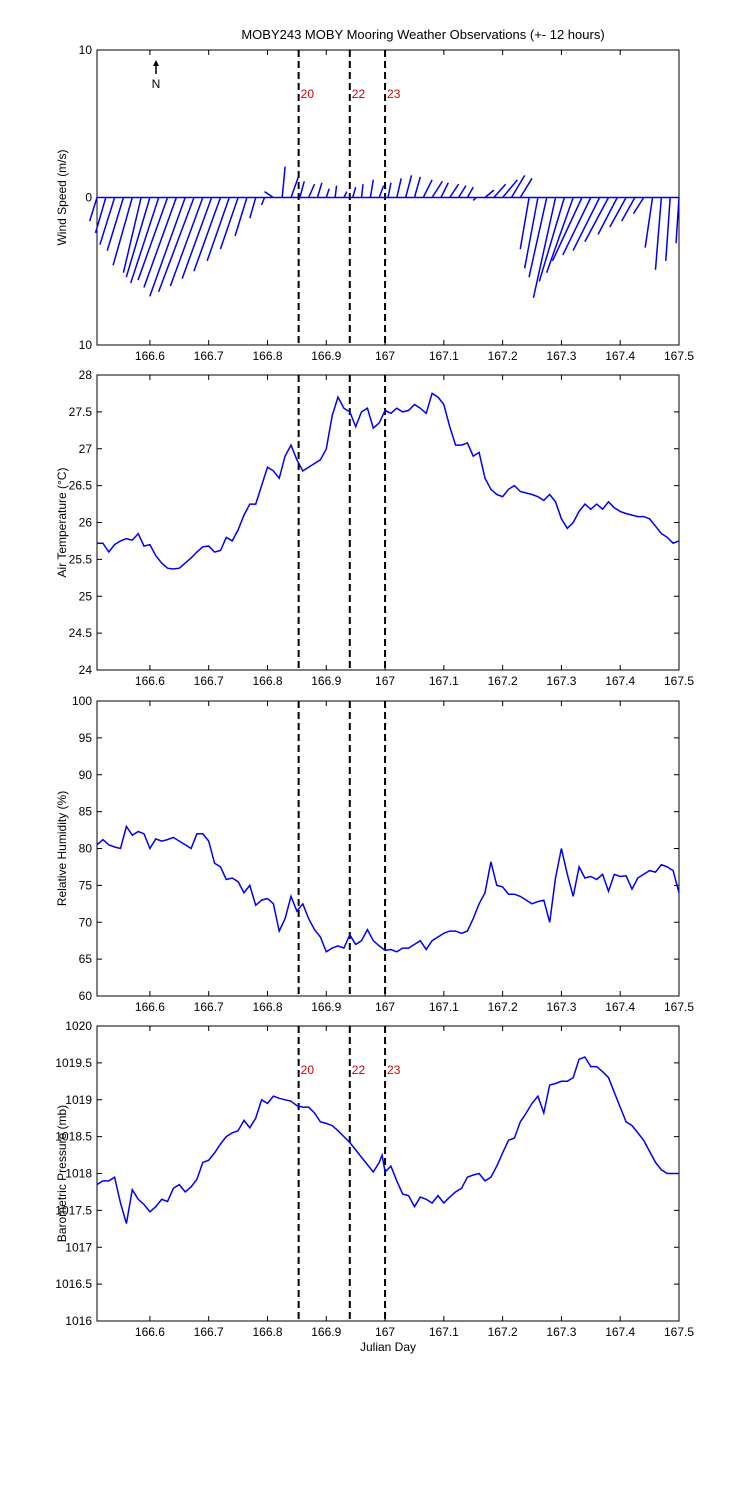 The image size is (750, 1500). What do you see at coordinates (150, 681) in the screenshot?
I see `temp-xtick-label: 166.6` at bounding box center [150, 681].